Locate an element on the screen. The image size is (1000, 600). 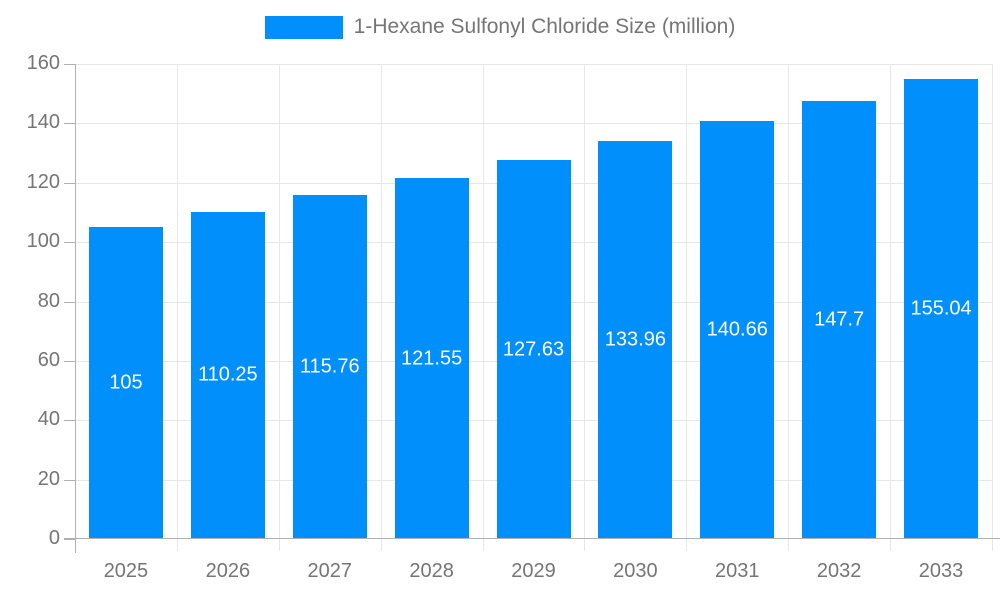
legend-swatch is located at coordinates (303, 27).